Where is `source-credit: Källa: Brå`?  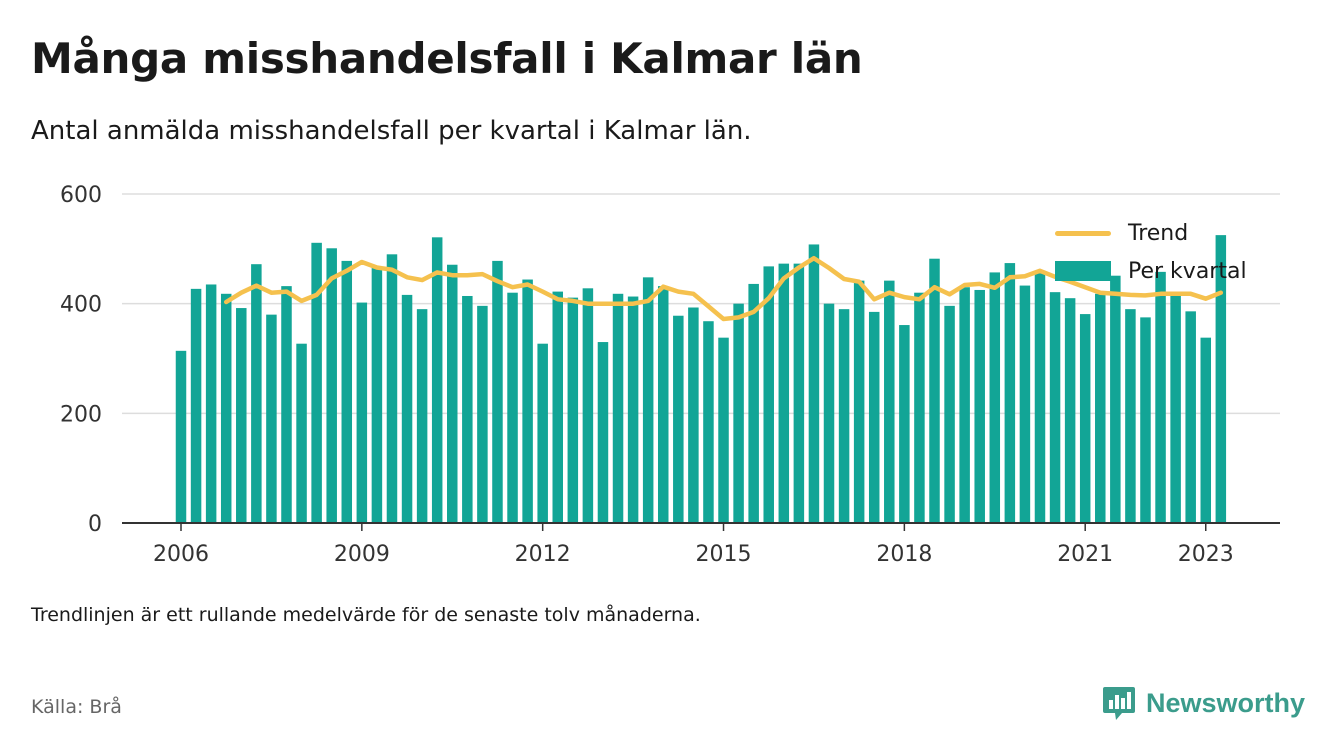
source-credit: Källa: Brå is located at coordinates (76, 707).